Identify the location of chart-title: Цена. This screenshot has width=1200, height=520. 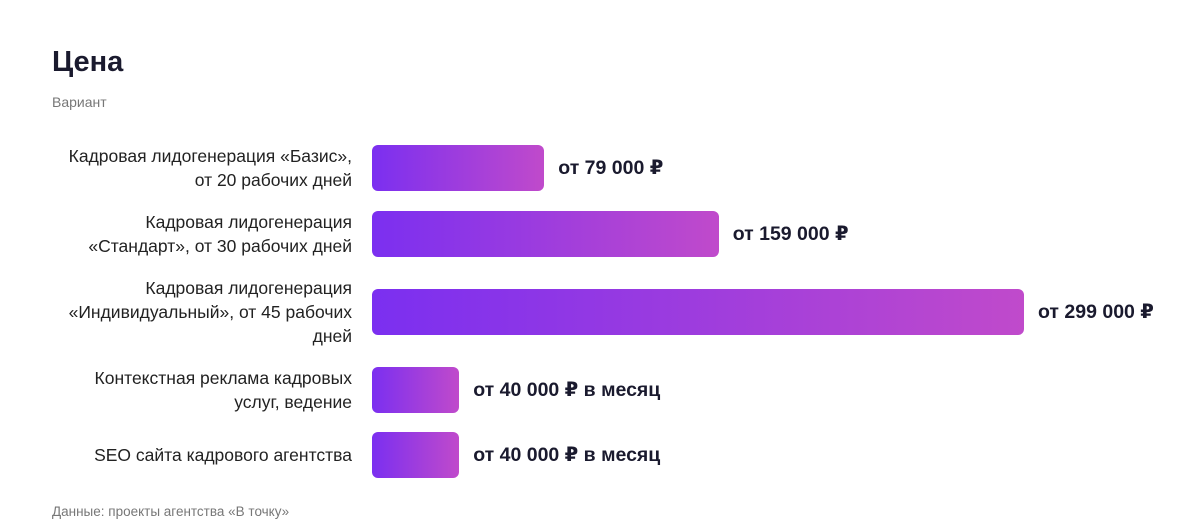
(88, 62).